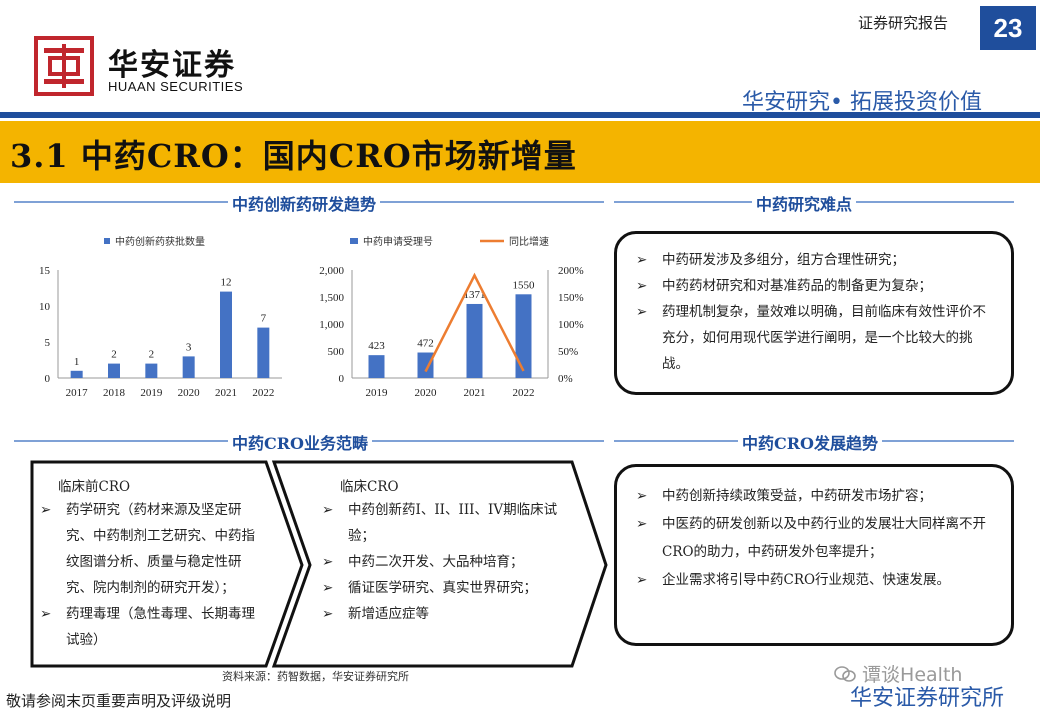 The width and height of the screenshot is (1040, 720). I want to click on data-label: 1, so click(77, 362).